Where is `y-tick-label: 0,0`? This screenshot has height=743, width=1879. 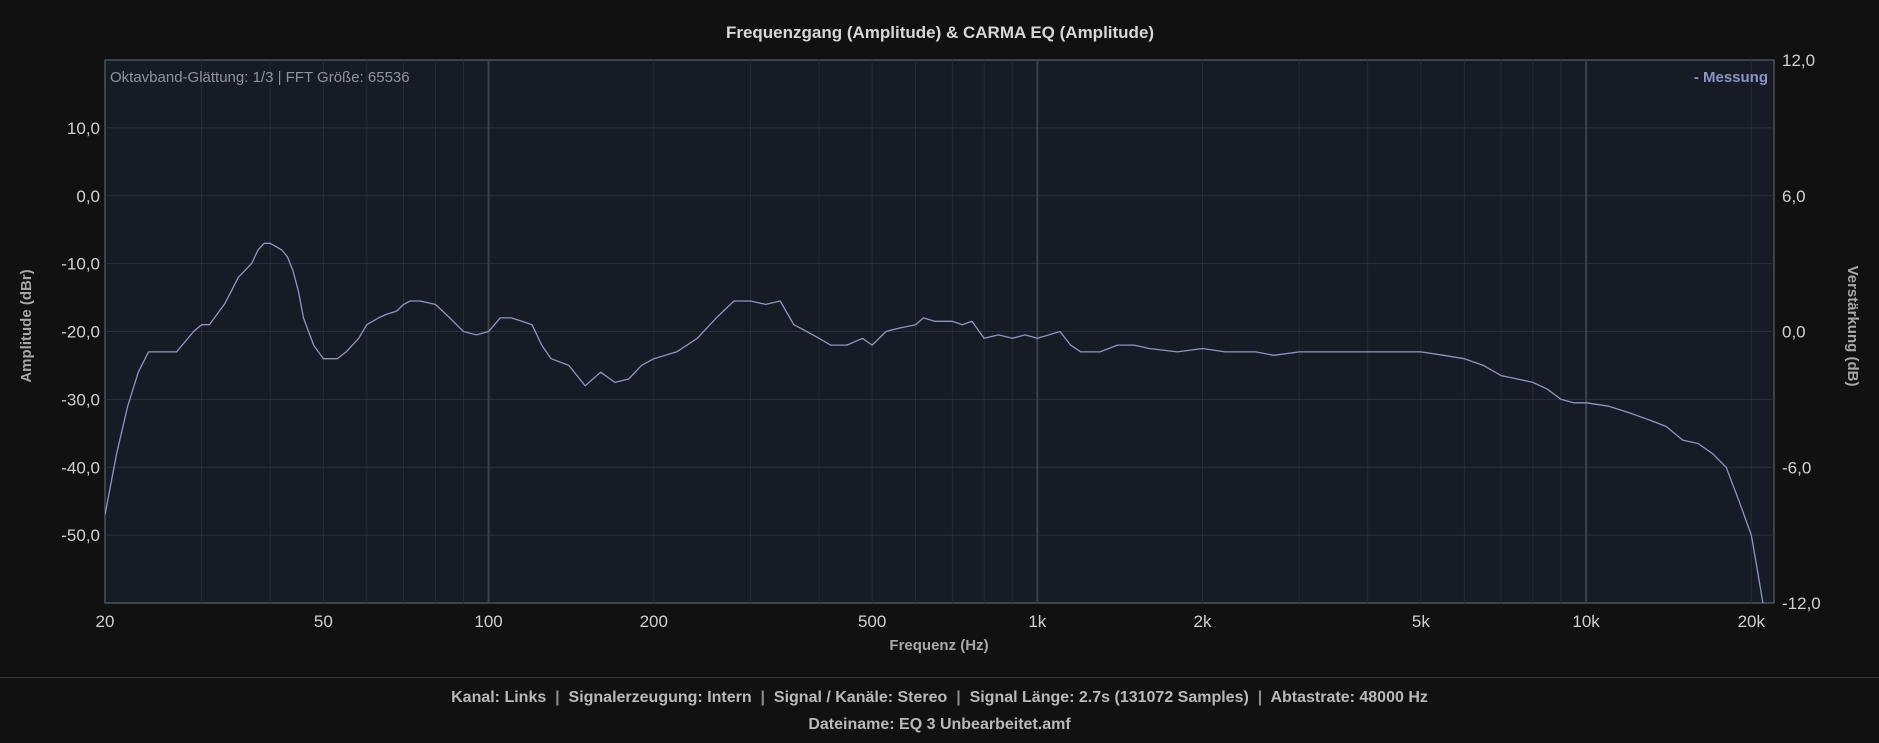
y-tick-label: 0,0 is located at coordinates (88, 196).